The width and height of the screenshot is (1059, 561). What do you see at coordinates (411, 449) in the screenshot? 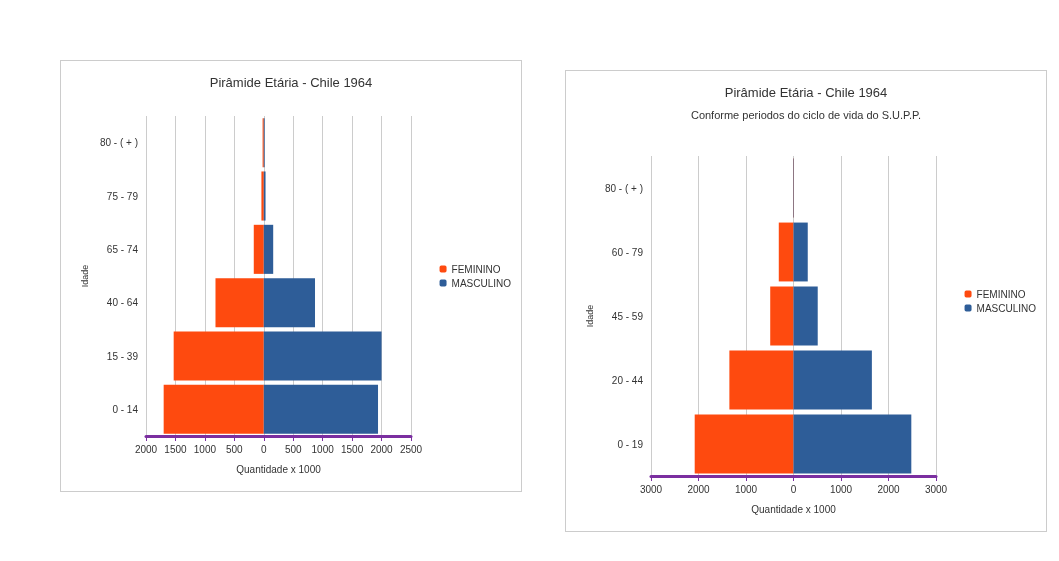
I see `x-tick-label: 2500` at bounding box center [411, 449].